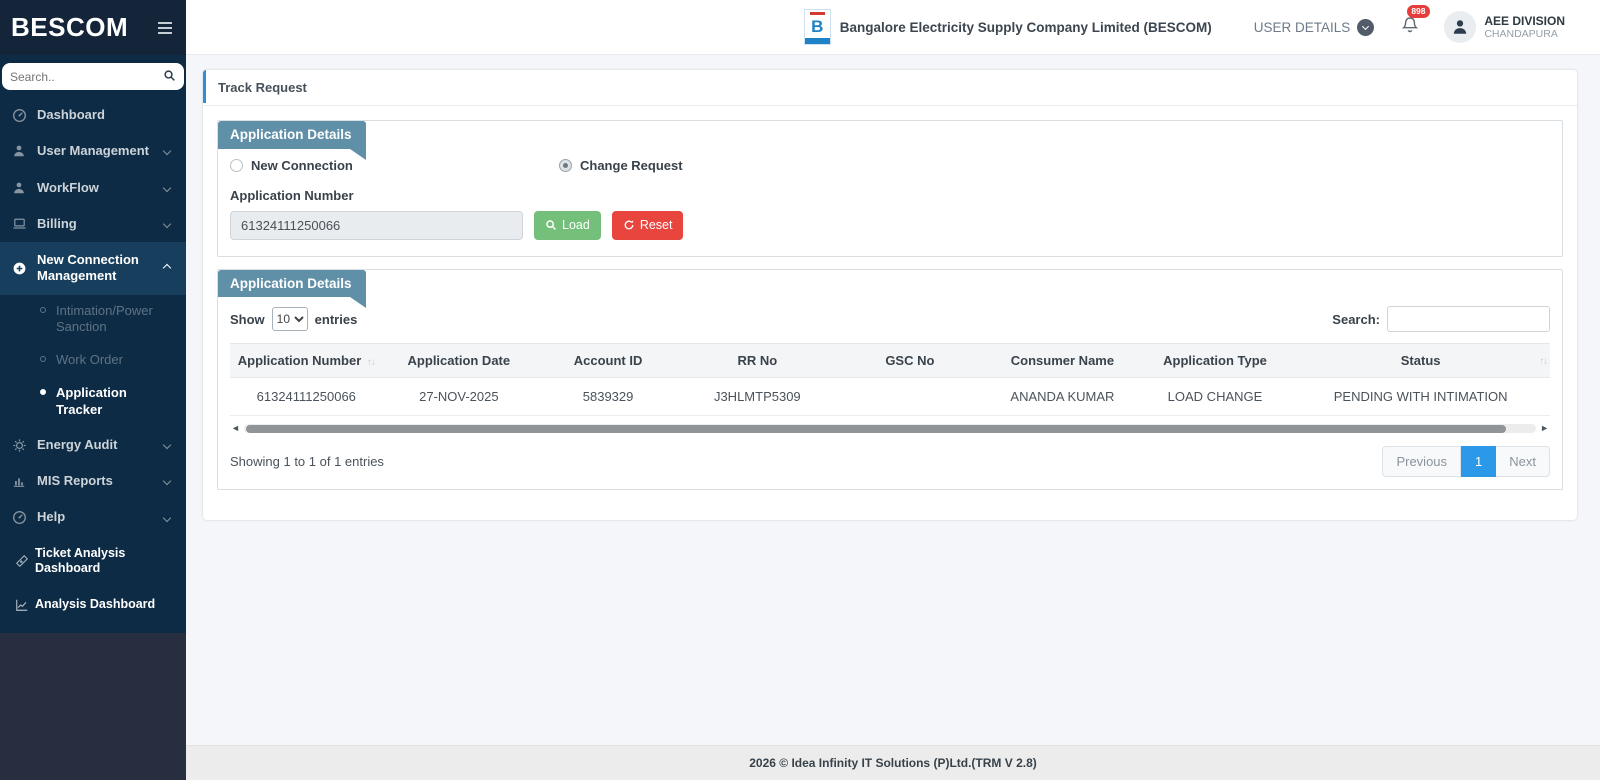 This screenshot has height=780, width=1600. What do you see at coordinates (307, 461) in the screenshot?
I see `entries-info: Showing 1 to 1 of 1 entries` at bounding box center [307, 461].